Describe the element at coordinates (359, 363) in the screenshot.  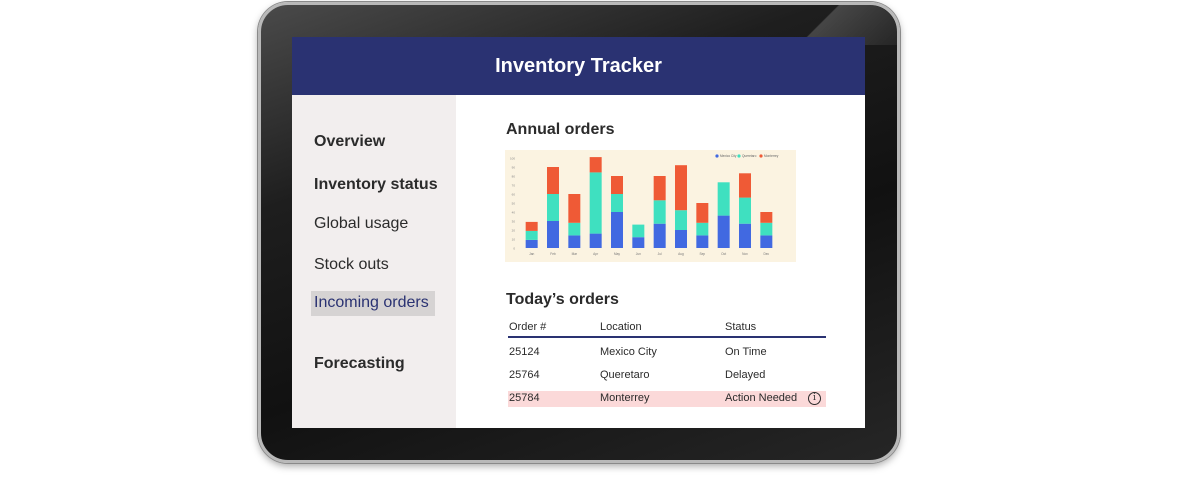
I see `sidebar-item-forecasting: Forecasting` at that location.